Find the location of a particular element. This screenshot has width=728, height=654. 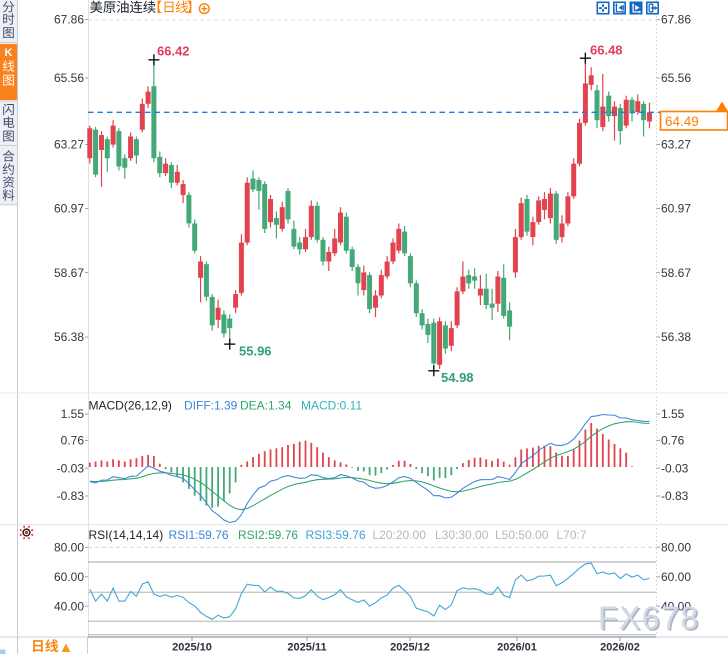

svg-text: RSI3:59.76 is located at coordinates (336, 535).